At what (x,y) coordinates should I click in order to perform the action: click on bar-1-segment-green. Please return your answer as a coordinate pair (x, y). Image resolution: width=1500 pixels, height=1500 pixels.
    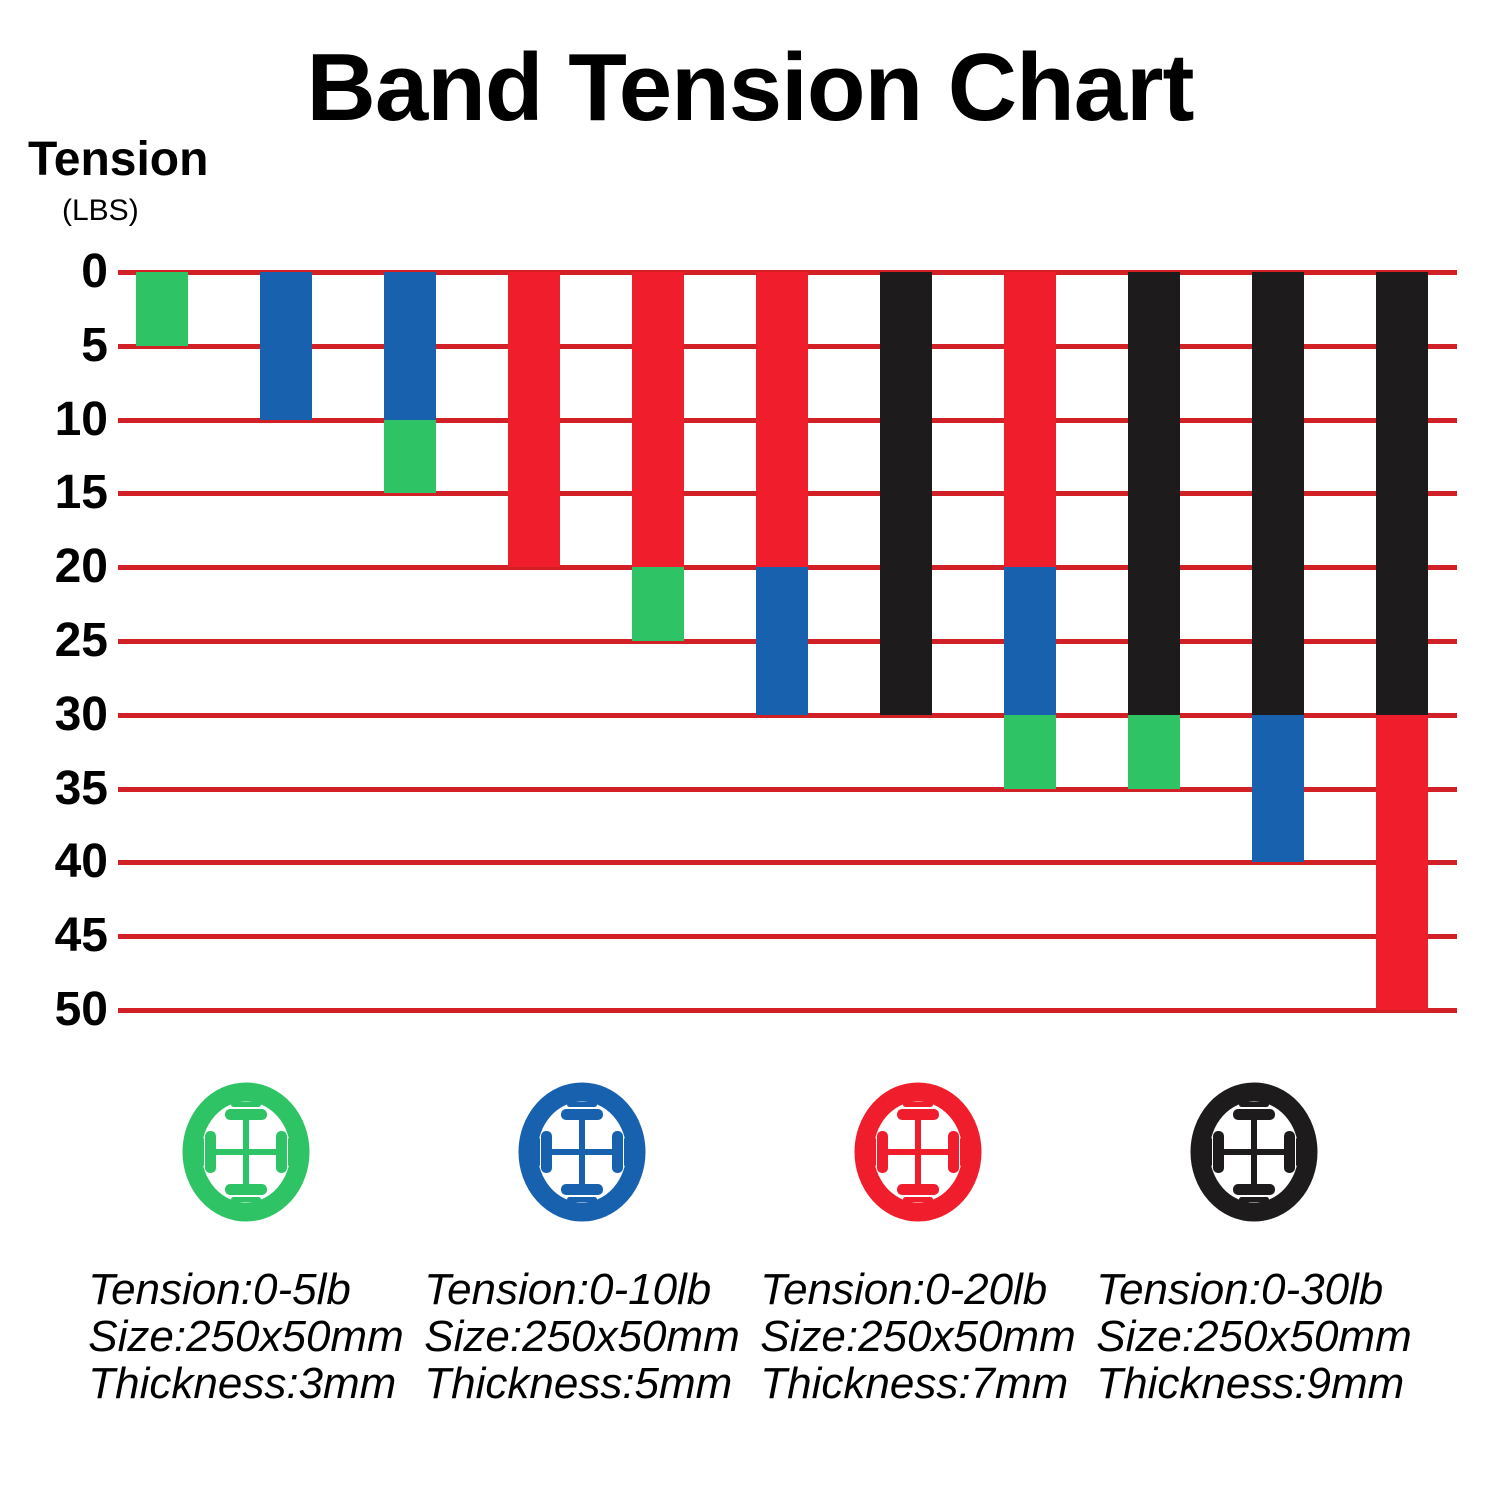
    Looking at the image, I should click on (162, 309).